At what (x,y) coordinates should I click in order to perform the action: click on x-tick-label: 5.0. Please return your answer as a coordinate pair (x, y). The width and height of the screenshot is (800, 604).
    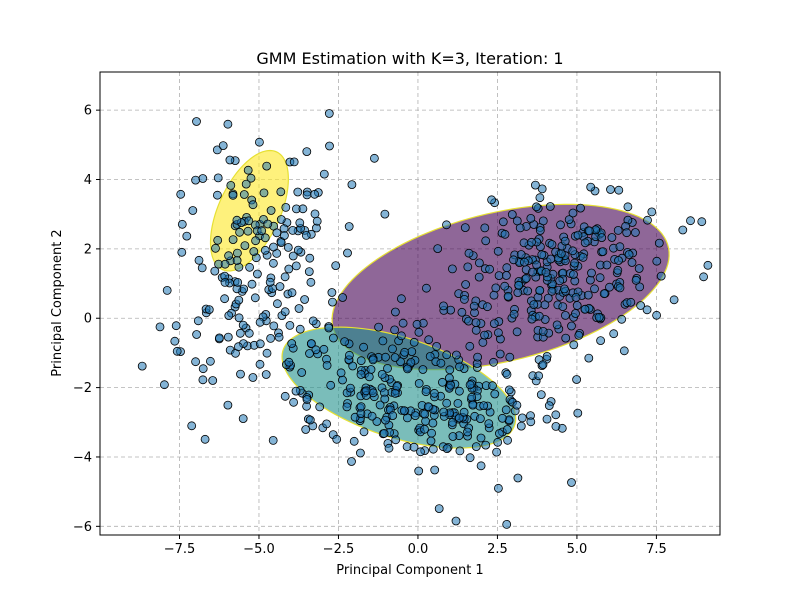
    Looking at the image, I should click on (577, 549).